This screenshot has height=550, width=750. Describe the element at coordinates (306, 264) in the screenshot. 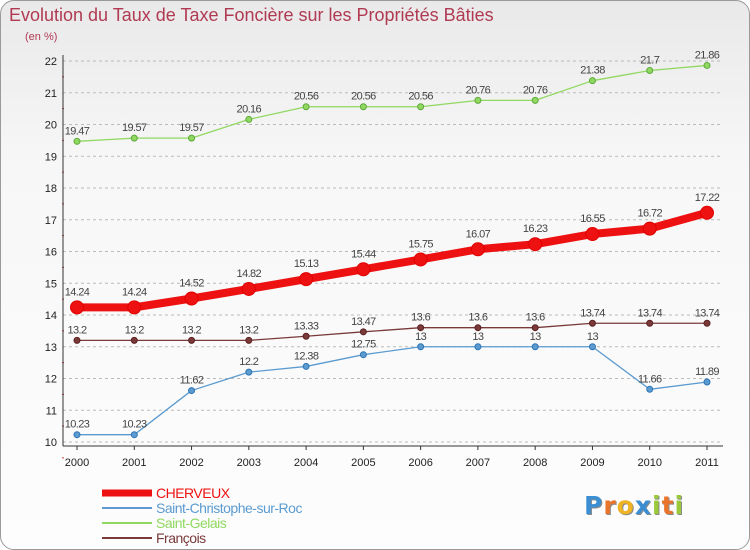

I see `data-label: 15.13` at that location.